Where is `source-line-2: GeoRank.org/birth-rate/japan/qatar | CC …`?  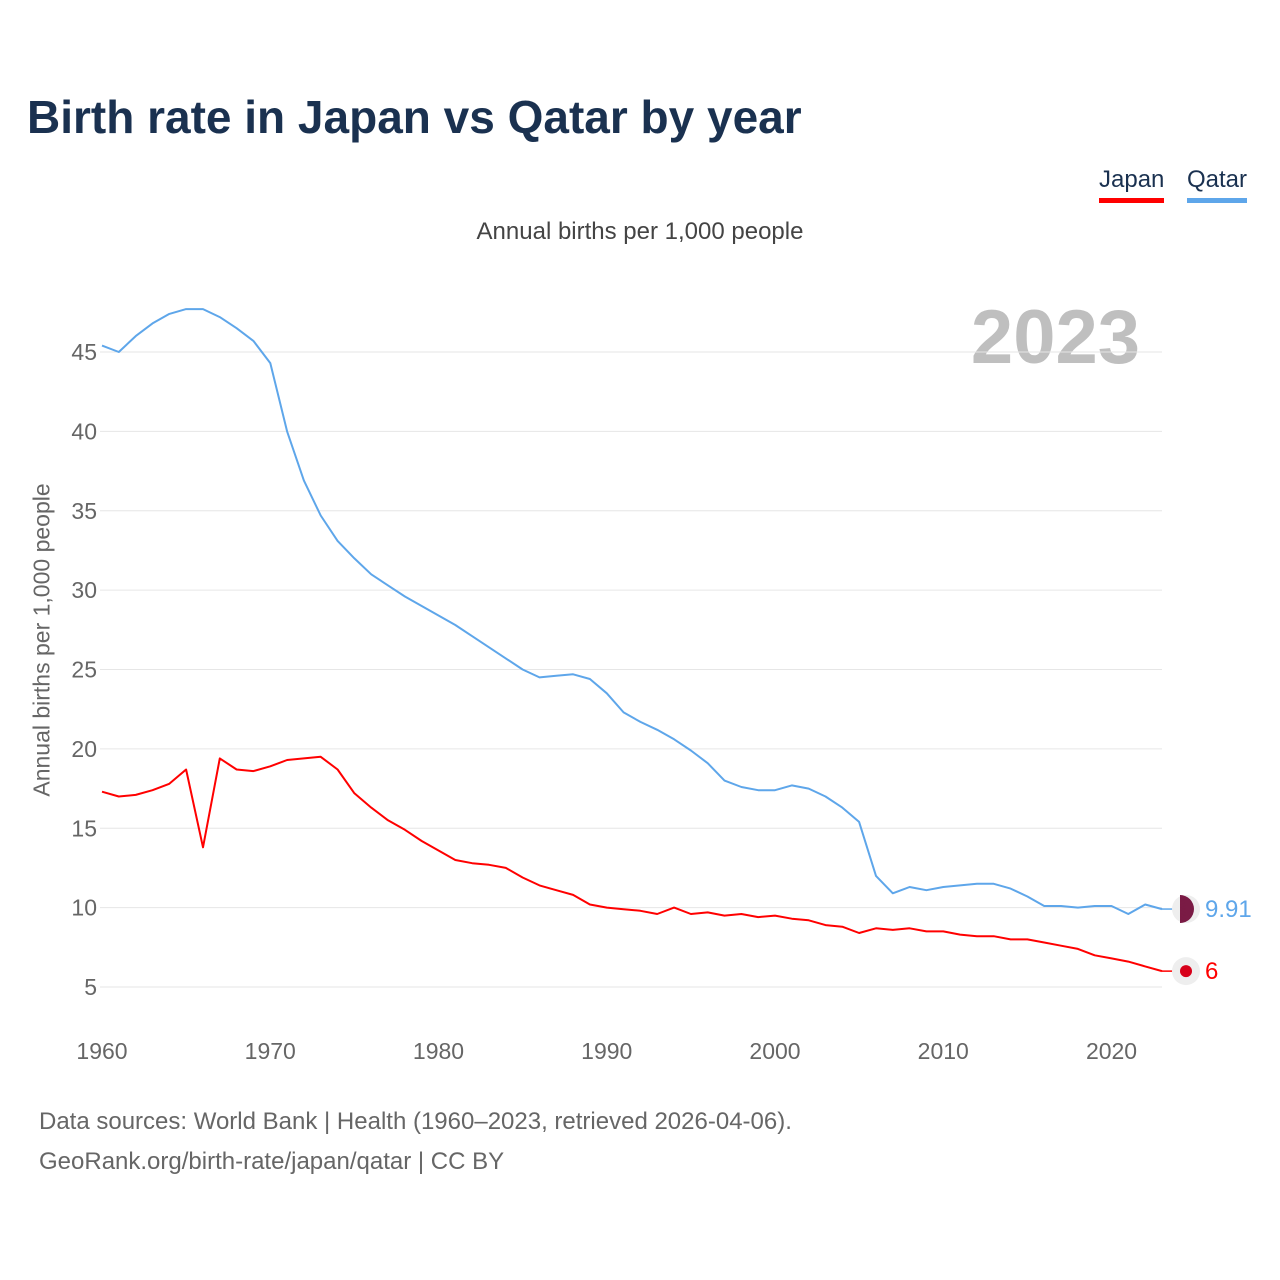 source-line-2: GeoRank.org/birth-rate/japan/qatar | CC … is located at coordinates (272, 1161).